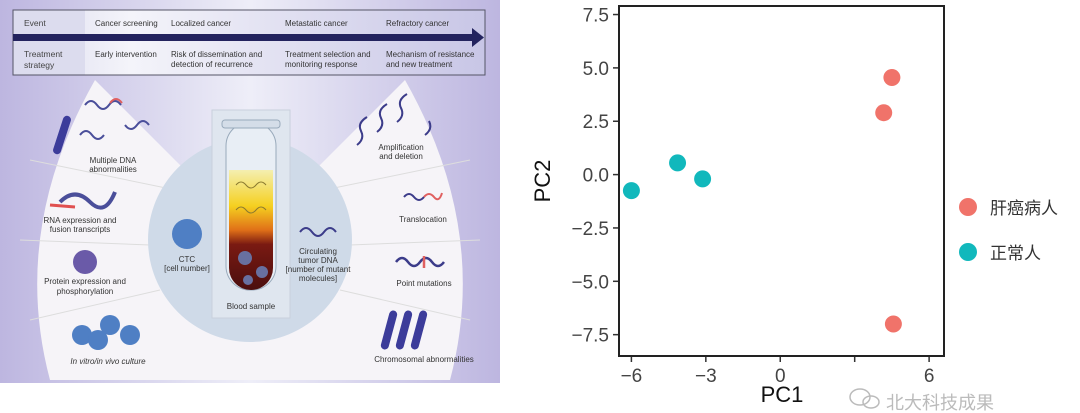 This screenshot has width=1080, height=413. I want to click on ctdna-helix-icon, so click(318, 232).